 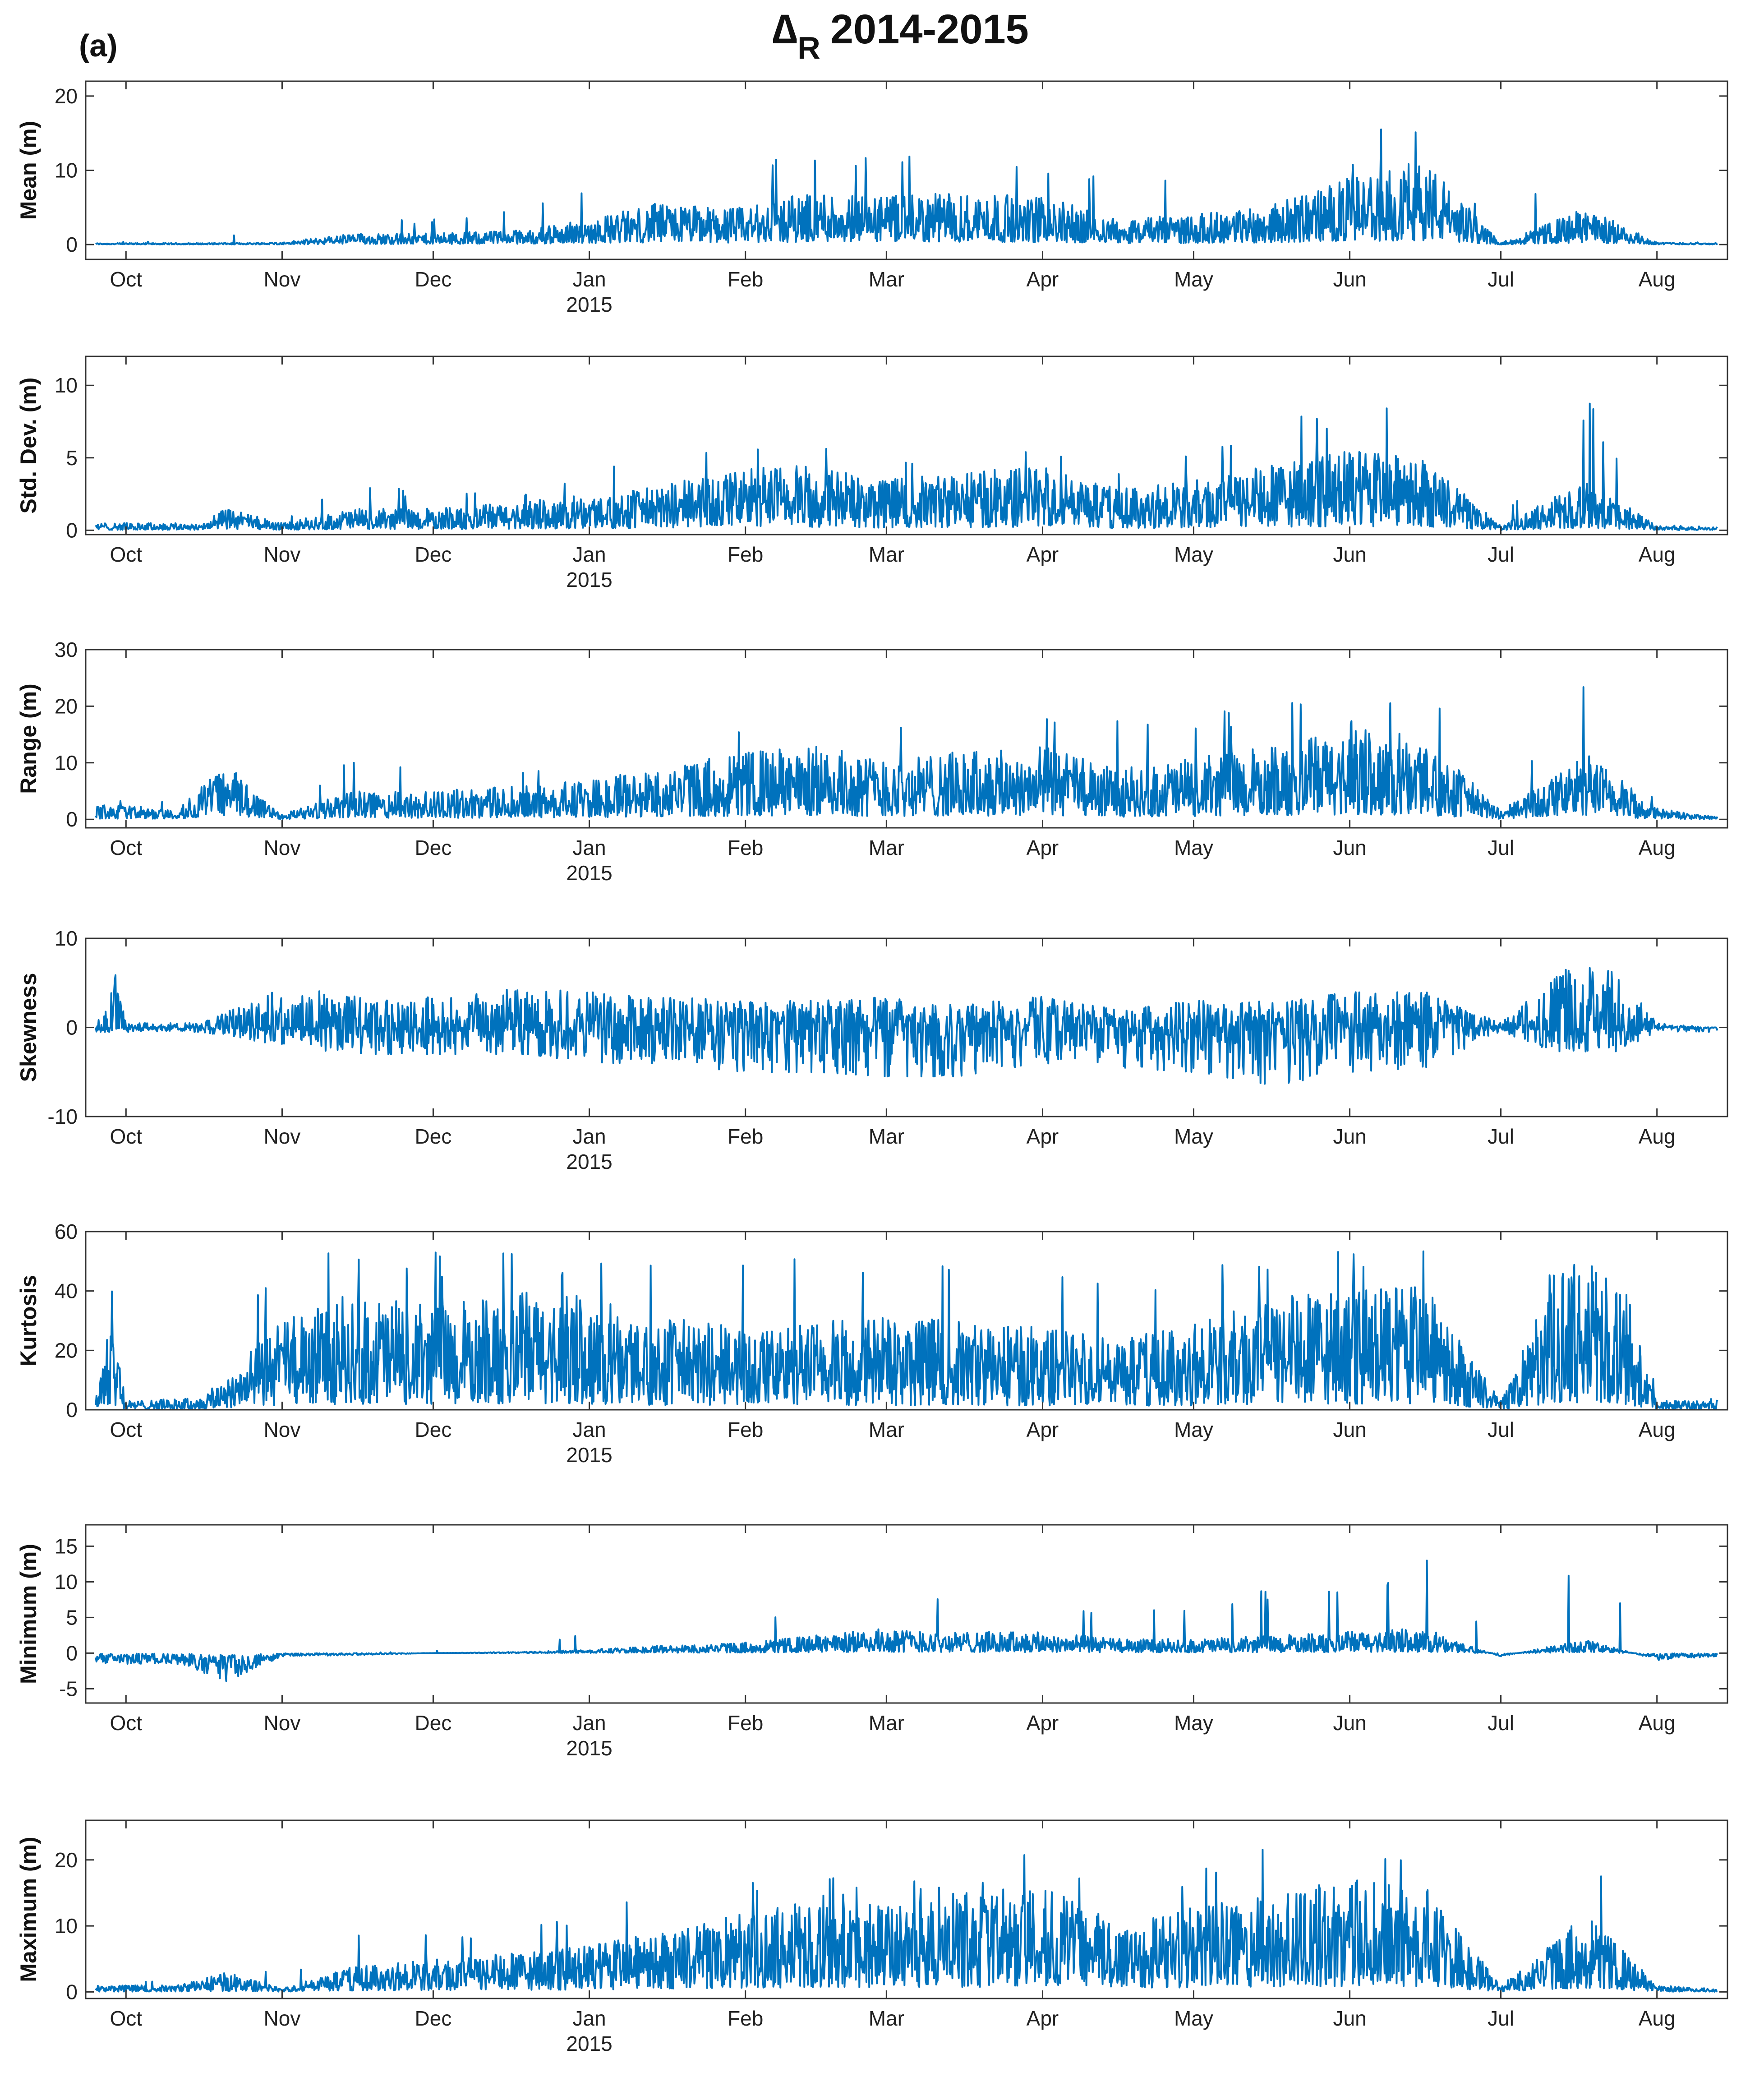 What do you see at coordinates (589, 279) in the screenshot?
I see `x-tick-label-mean-m: Jan` at bounding box center [589, 279].